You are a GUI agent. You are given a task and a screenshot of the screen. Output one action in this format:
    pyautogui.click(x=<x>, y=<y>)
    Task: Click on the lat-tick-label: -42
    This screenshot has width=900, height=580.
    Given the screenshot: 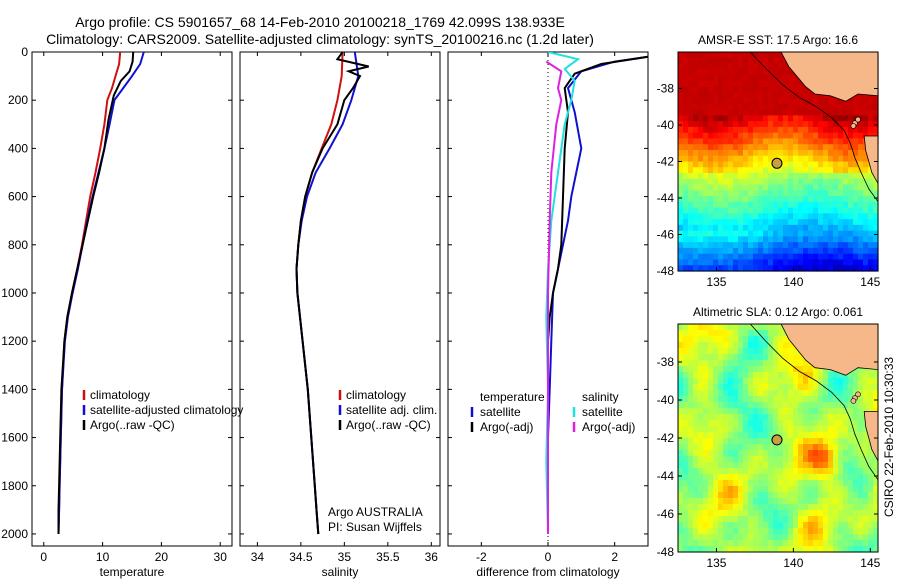 What is the action you would take?
    pyautogui.click(x=666, y=438)
    